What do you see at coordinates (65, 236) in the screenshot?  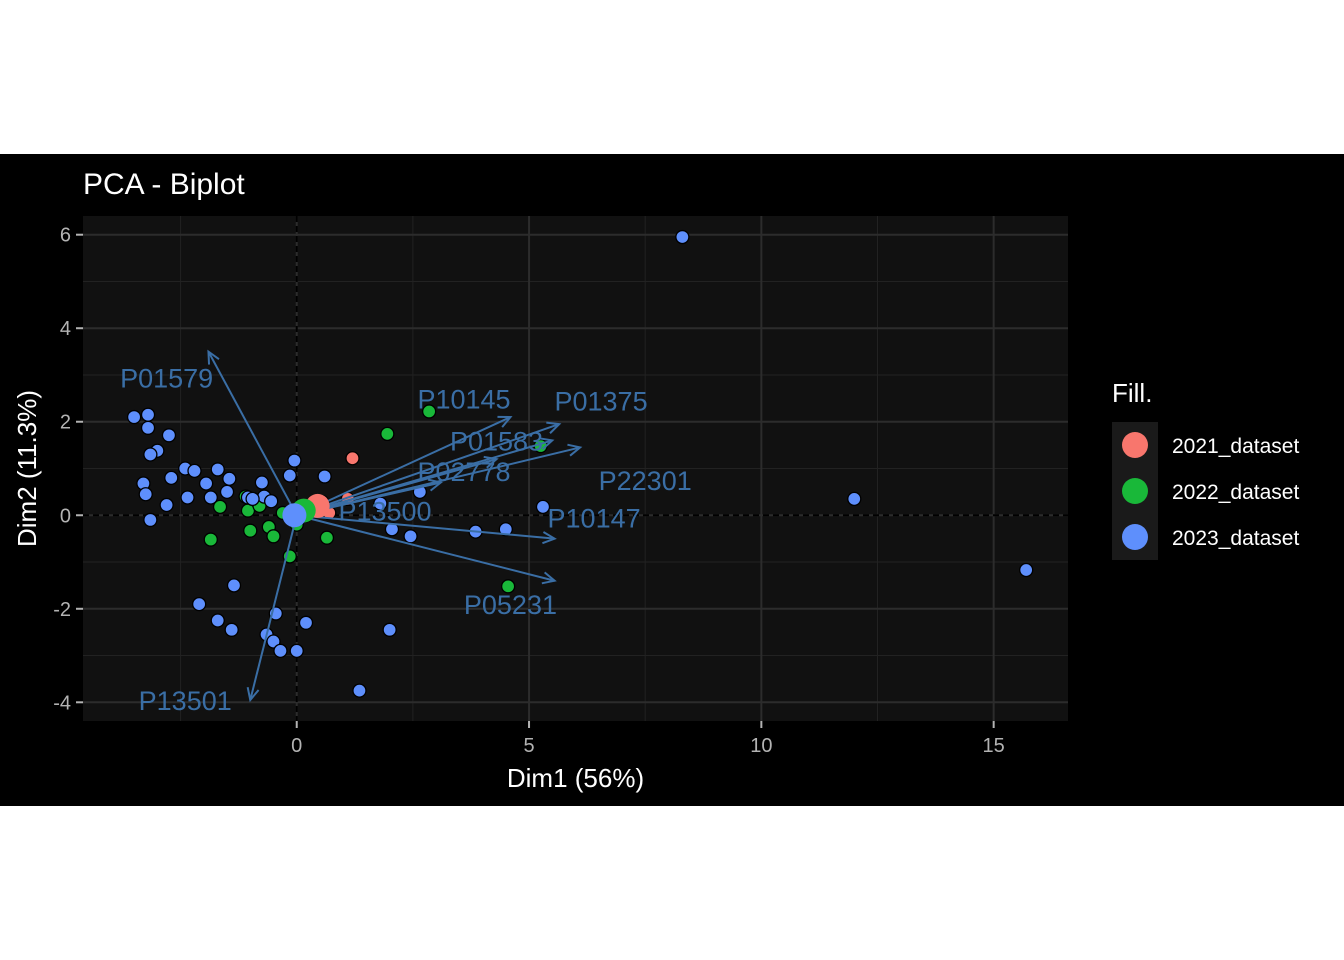 I see `y-tick-label: 6` at bounding box center [65, 236].